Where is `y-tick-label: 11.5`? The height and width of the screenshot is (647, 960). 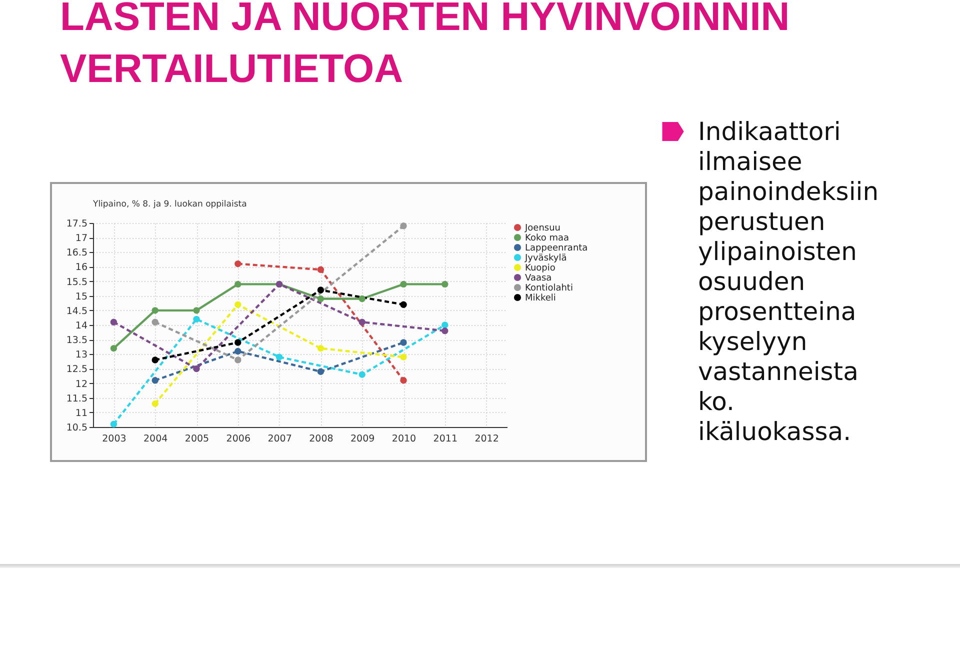 y-tick-label: 11.5 is located at coordinates (77, 398).